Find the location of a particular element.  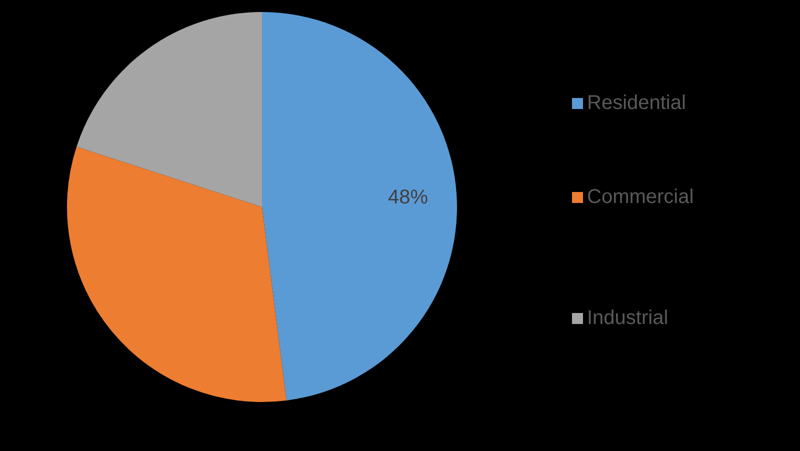

legend-label: Commercial is located at coordinates (640, 197).